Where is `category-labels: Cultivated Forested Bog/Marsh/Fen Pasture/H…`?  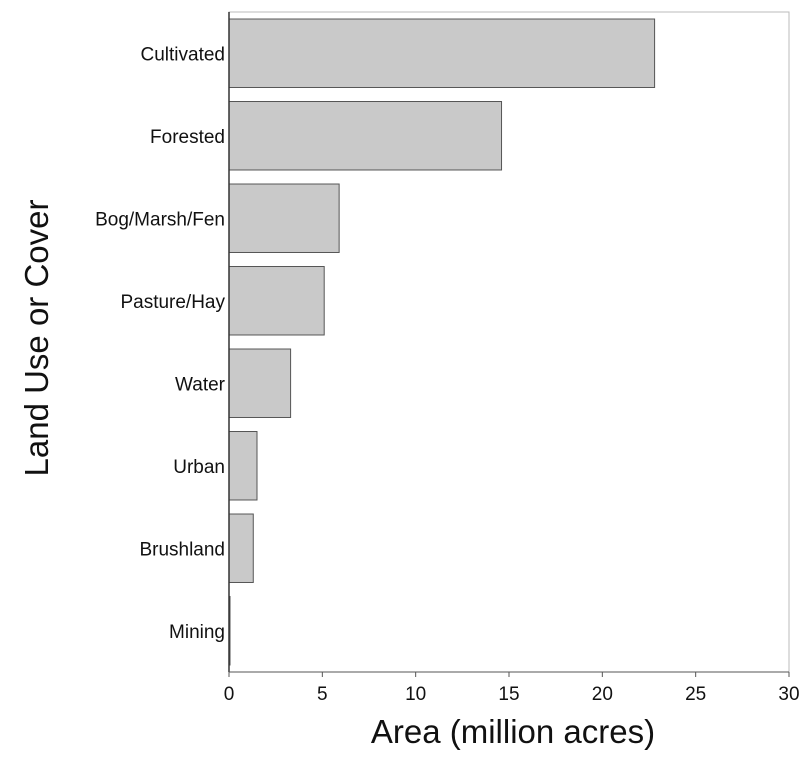 category-labels: Cultivated Forested Bog/Marsh/Fen Pasture/H… is located at coordinates (160, 343).